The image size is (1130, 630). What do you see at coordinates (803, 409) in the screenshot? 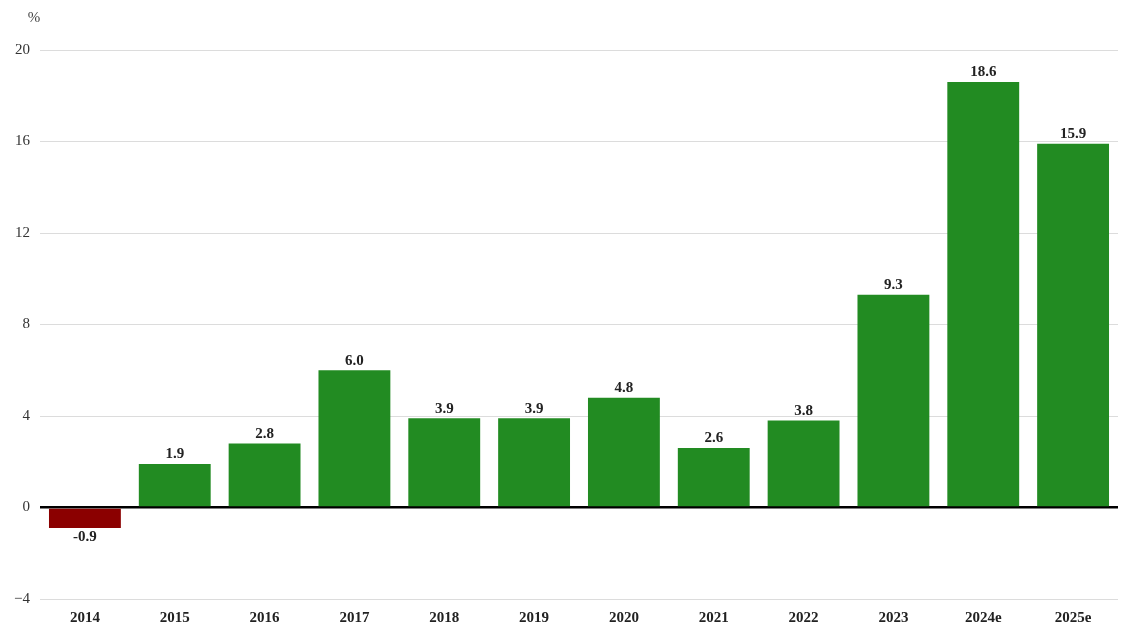
I see `data-label: 3.8` at bounding box center [803, 409].